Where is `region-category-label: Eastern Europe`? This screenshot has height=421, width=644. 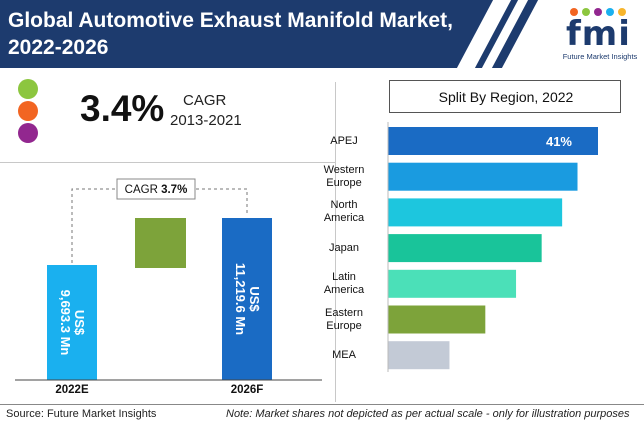 region-category-label: Eastern Europe is located at coordinates (344, 320).